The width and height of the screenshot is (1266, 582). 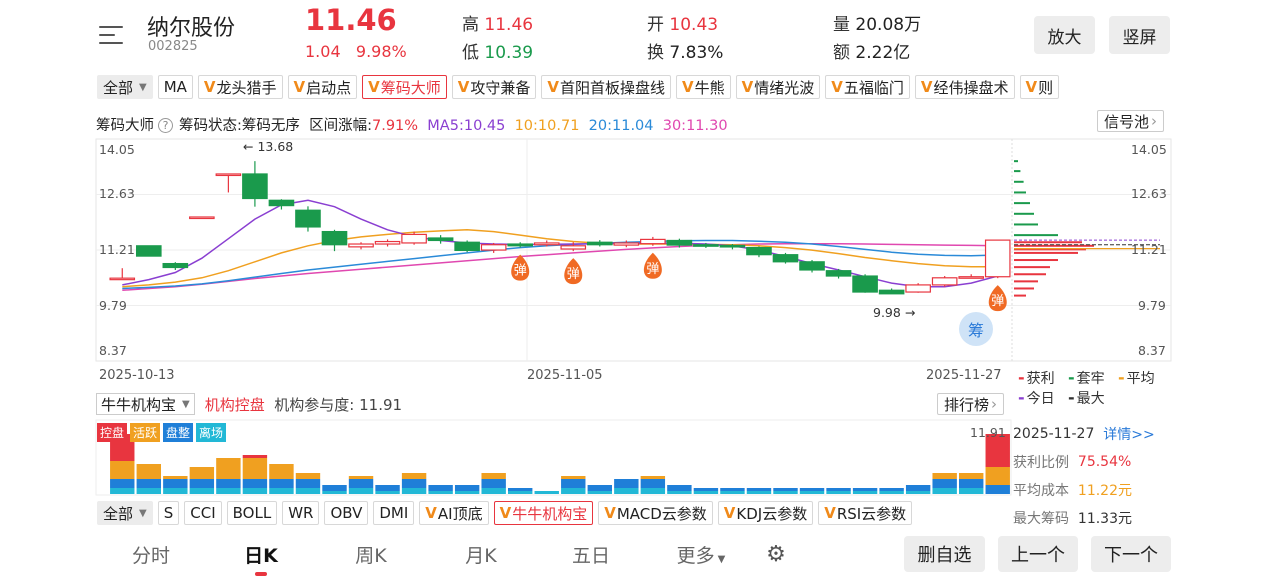 I want to click on bottom-indicator-9: V KDJ云参数, so click(x=765, y=513).